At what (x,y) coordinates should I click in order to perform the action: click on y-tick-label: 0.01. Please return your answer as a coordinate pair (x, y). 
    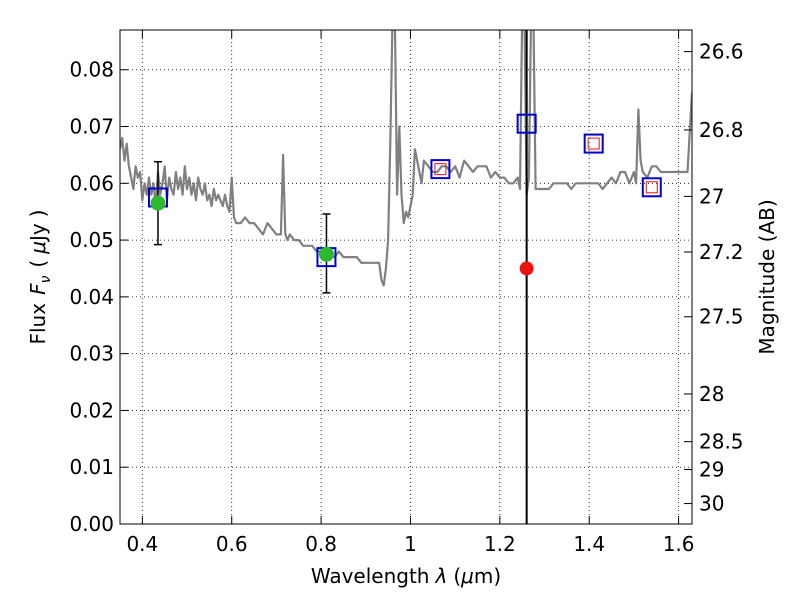
    Looking at the image, I should click on (91, 467).